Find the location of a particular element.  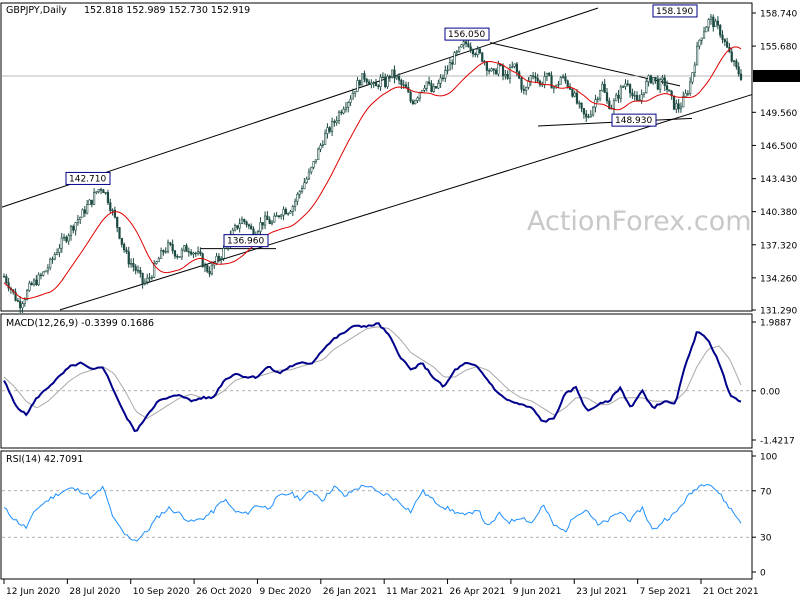

price-label: 142.710 is located at coordinates (87, 179).